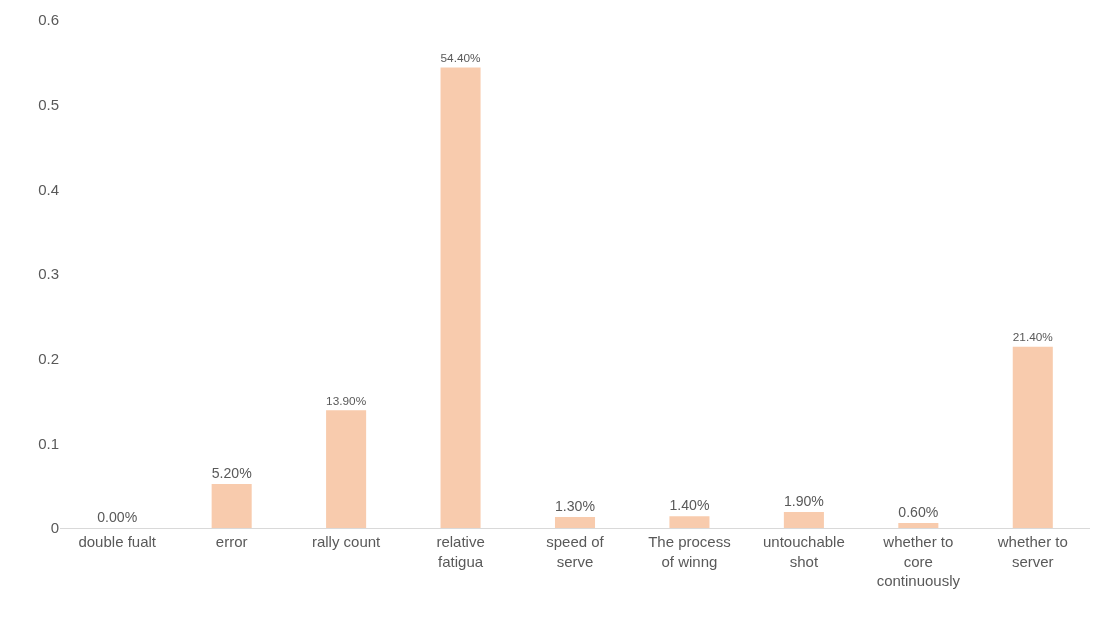  I want to click on data-label: 5.20%, so click(232, 473).